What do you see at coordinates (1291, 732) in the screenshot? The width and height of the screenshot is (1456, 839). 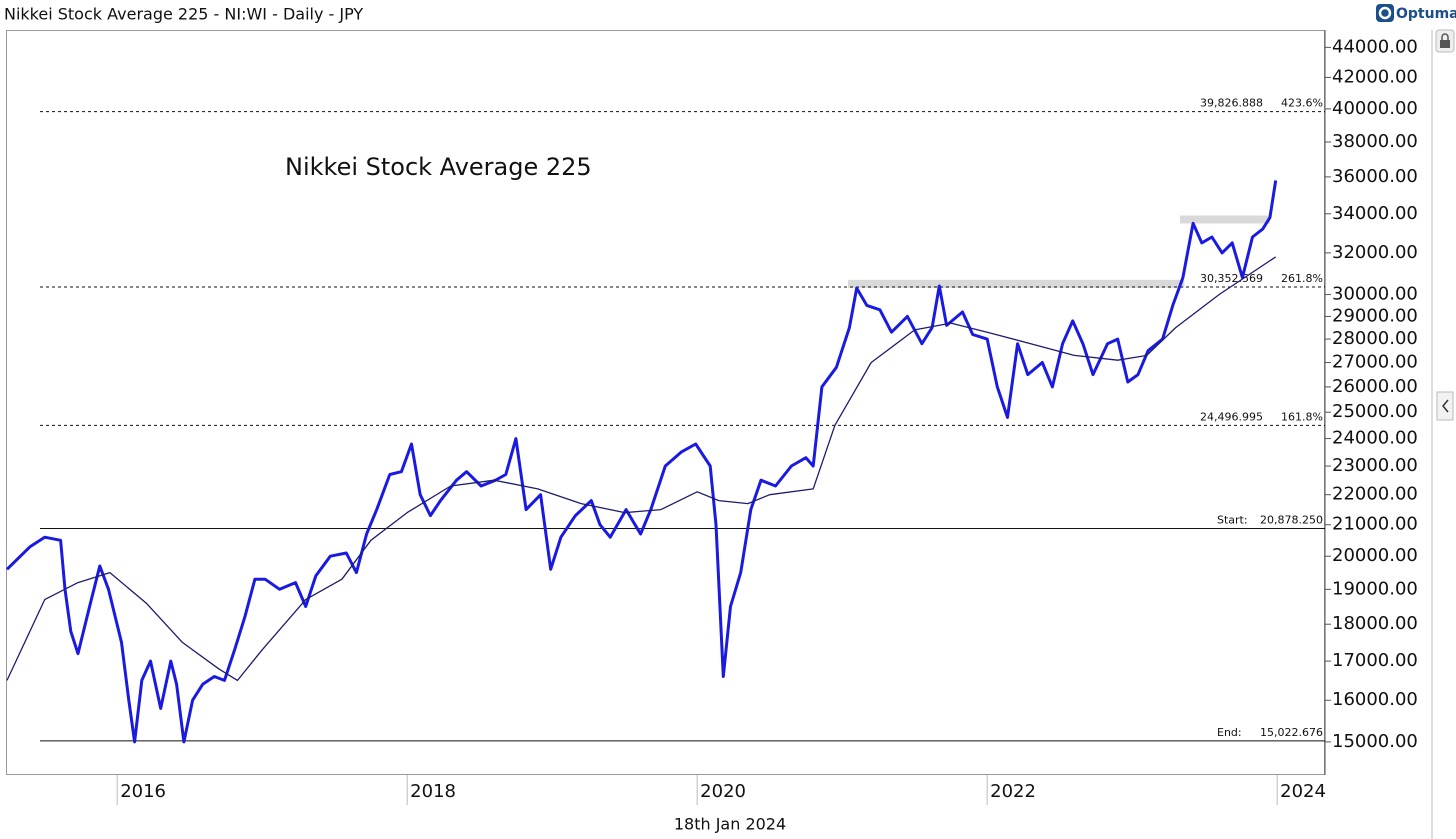 I see `level-value: 15,022.676` at bounding box center [1291, 732].